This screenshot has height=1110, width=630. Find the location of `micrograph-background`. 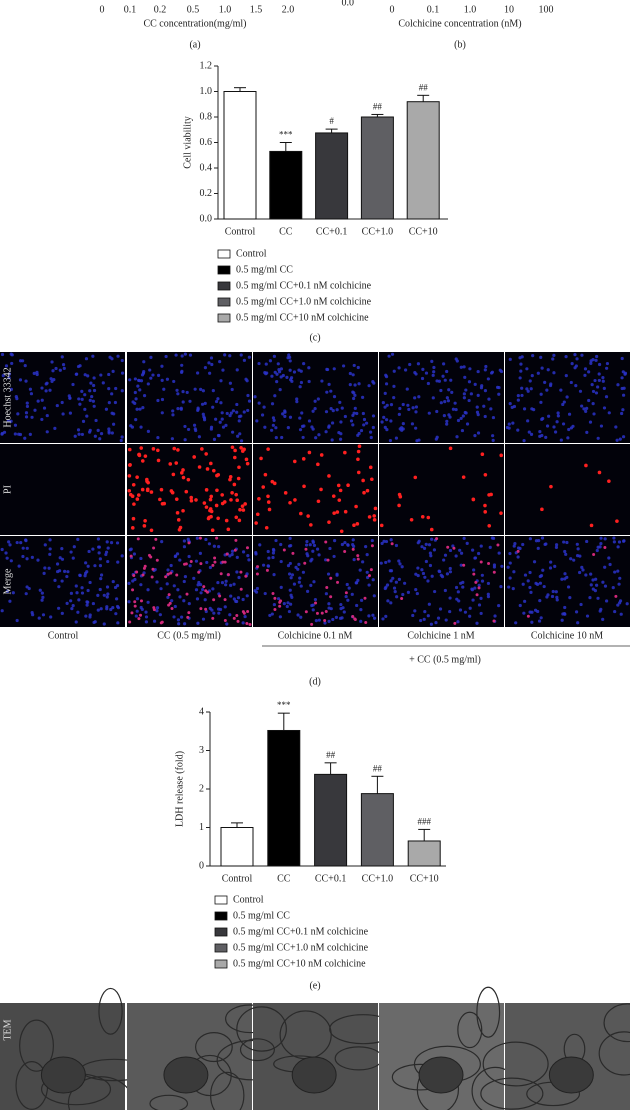

micrograph-background is located at coordinates (62, 397).